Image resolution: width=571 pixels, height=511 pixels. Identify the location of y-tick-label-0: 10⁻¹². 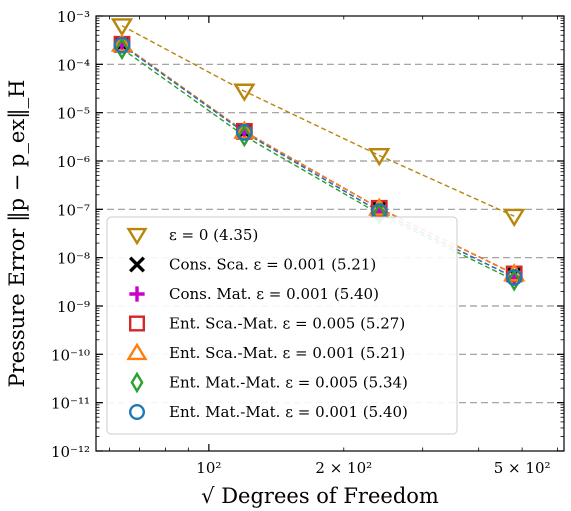
(70, 452).